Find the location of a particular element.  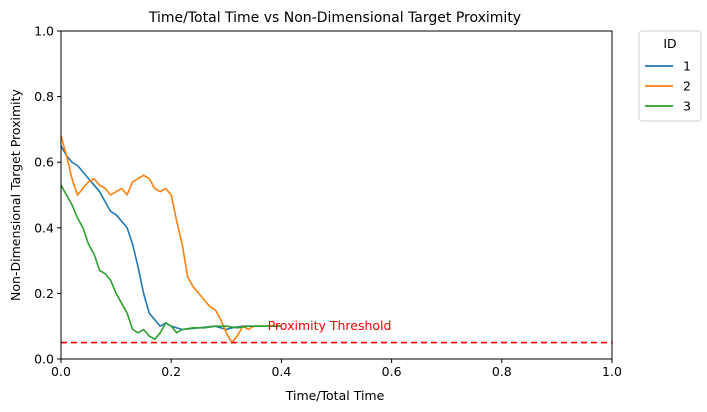

y-tick-label: 1.0 is located at coordinates (44, 31).